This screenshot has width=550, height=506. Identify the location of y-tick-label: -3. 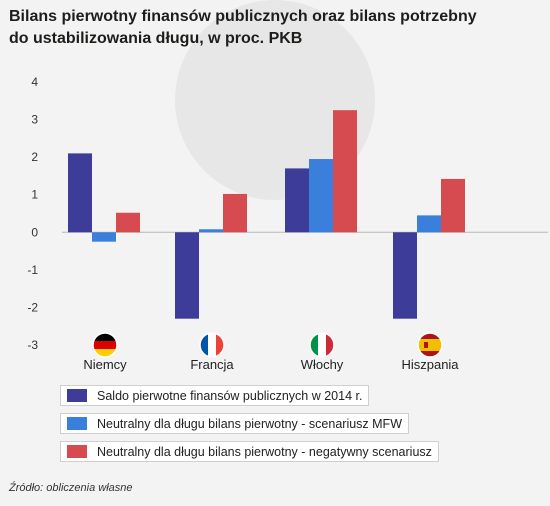
(32, 345).